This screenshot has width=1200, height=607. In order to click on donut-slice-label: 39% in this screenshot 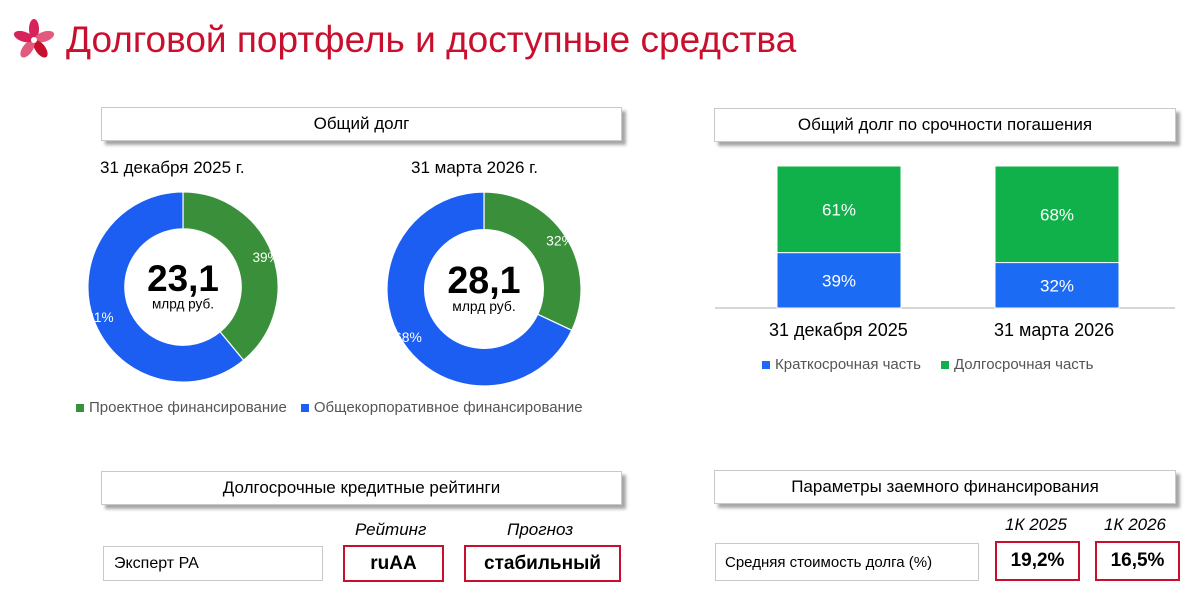, I will do `click(265, 257)`.